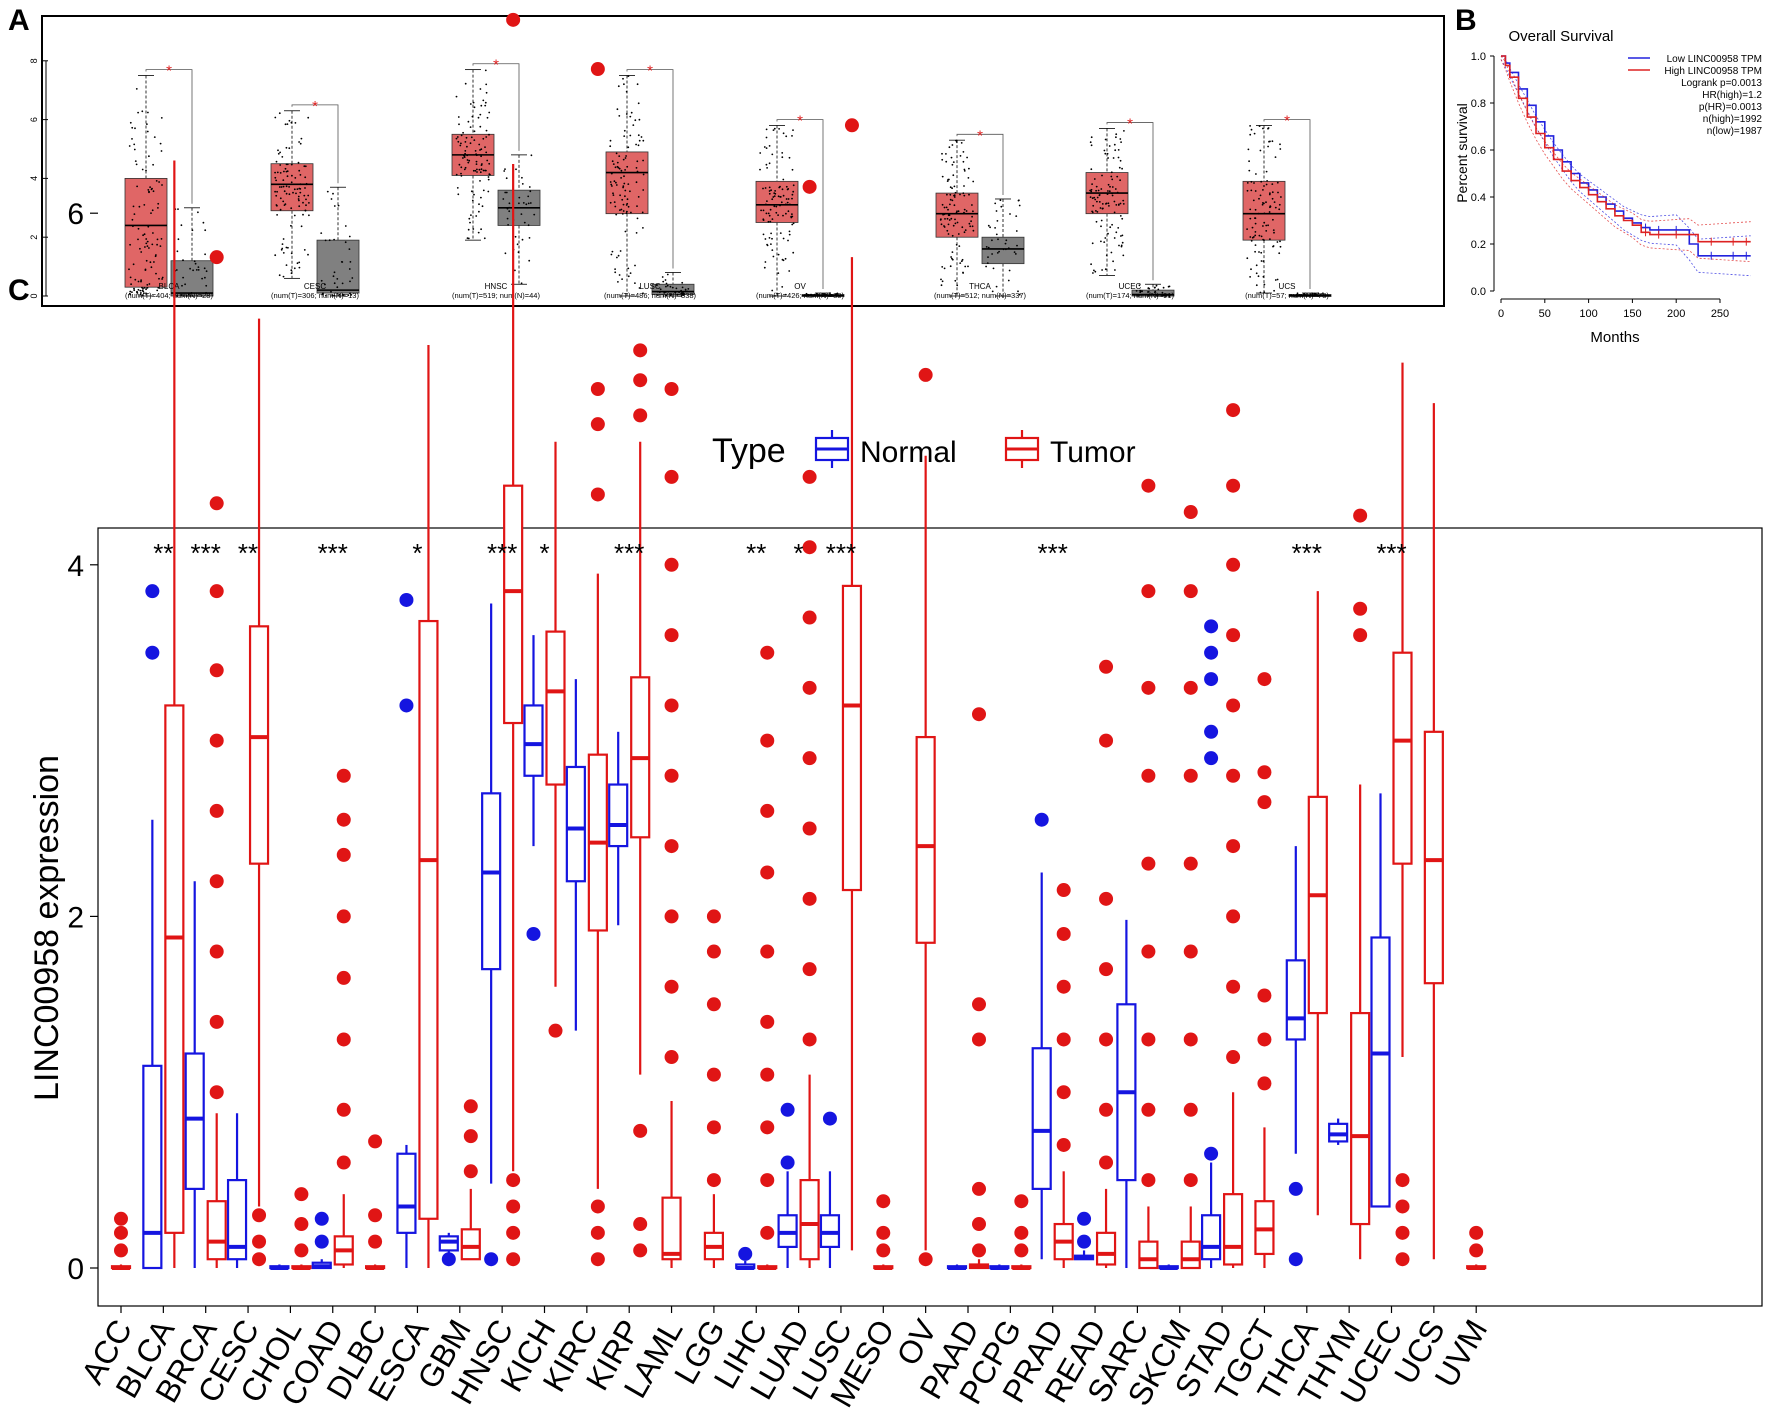 The width and height of the screenshot is (1772, 1427). Describe the element at coordinates (1264, 210) in the screenshot. I see `panel-a-tumor-box` at that location.